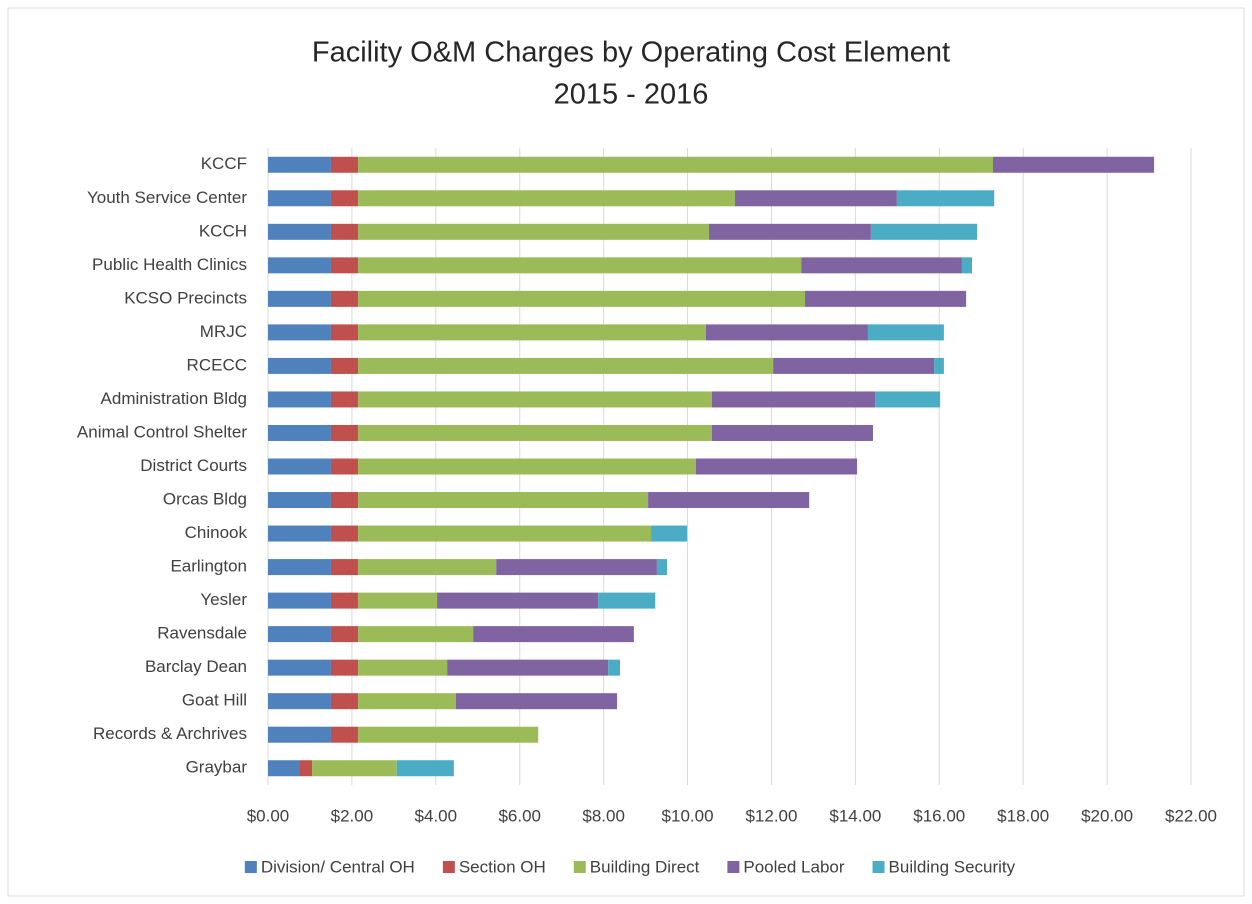 This screenshot has width=1252, height=904. I want to click on x-tick-label: $6.00, so click(519, 815).